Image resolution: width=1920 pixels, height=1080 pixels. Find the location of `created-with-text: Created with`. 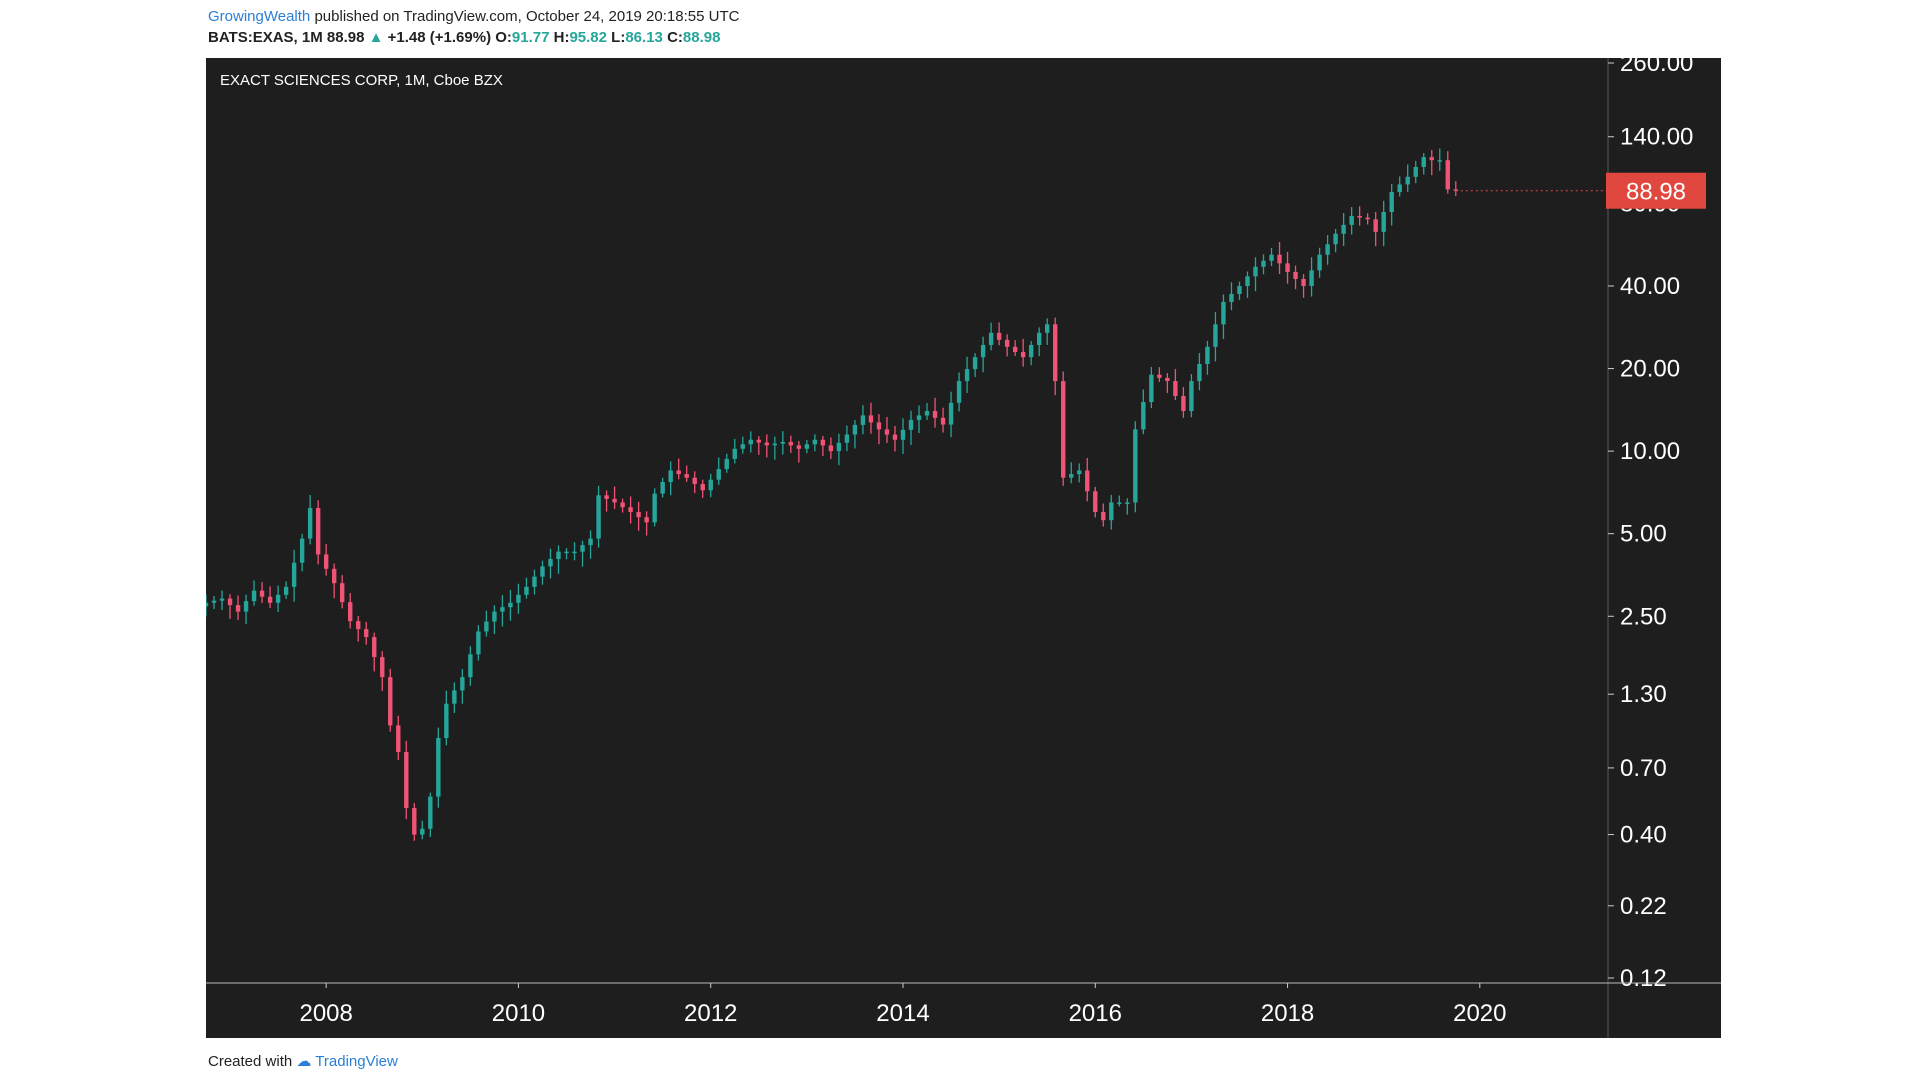

created-with-text: Created with is located at coordinates (250, 1061).